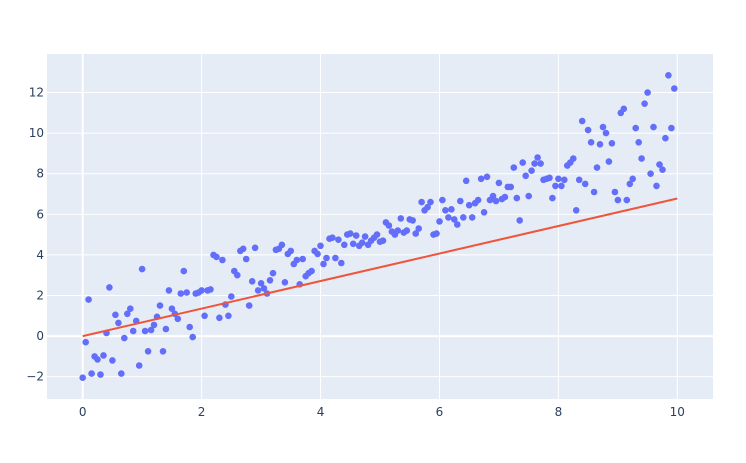  I want to click on y-tick-label: 6, so click(40, 214).